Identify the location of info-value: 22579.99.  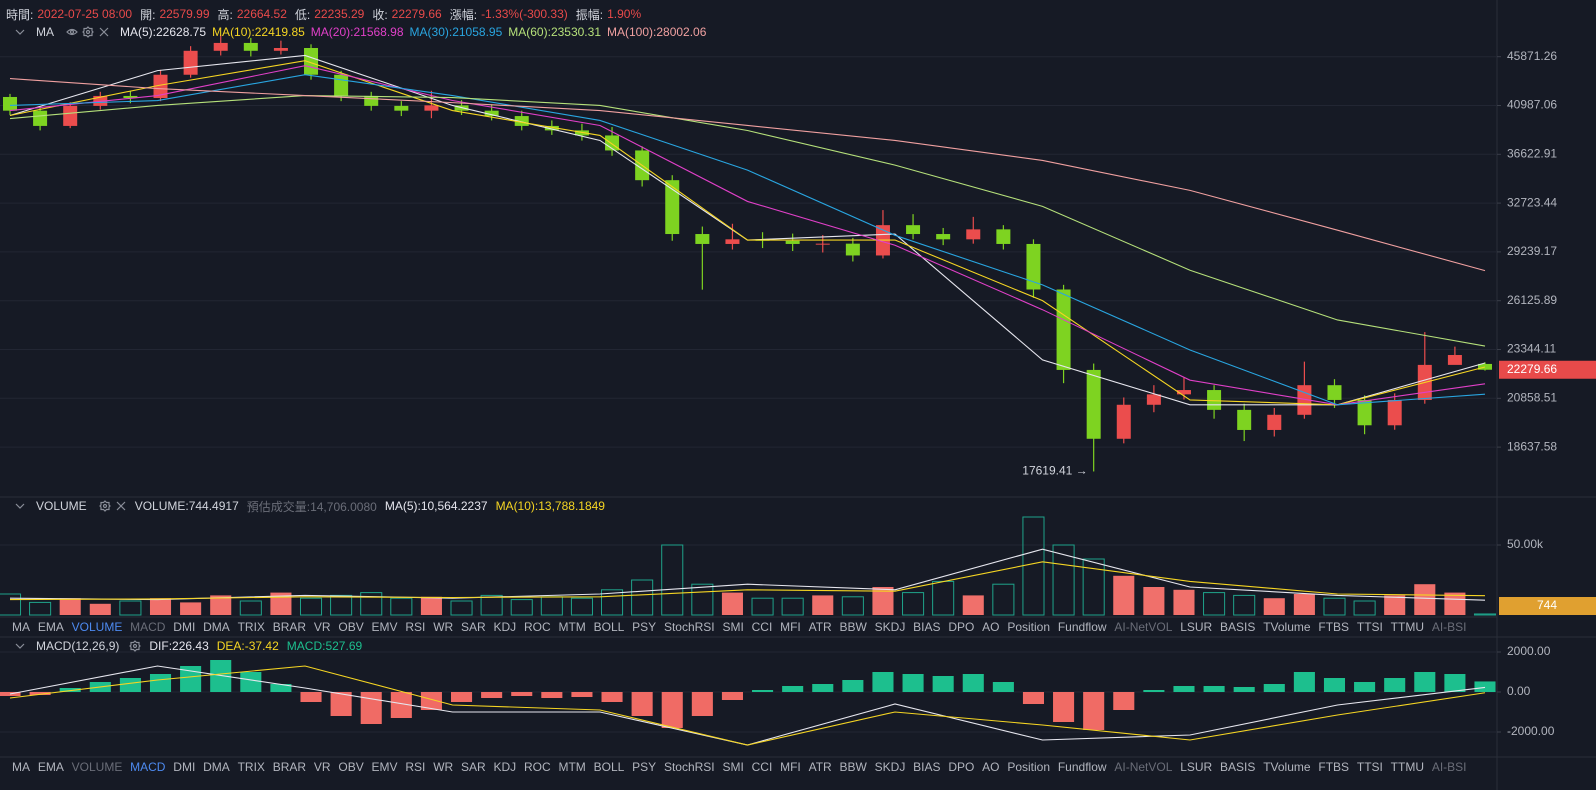
(184, 14).